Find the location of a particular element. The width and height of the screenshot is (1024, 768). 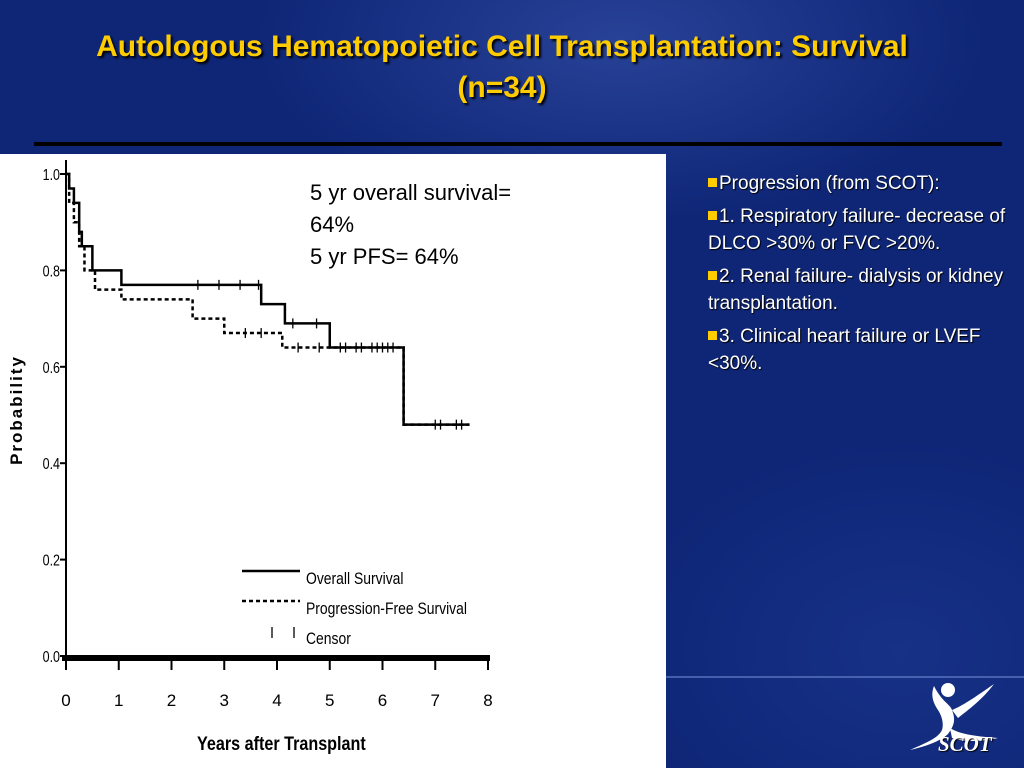

y-tick-label: 0.0 is located at coordinates (51, 658).